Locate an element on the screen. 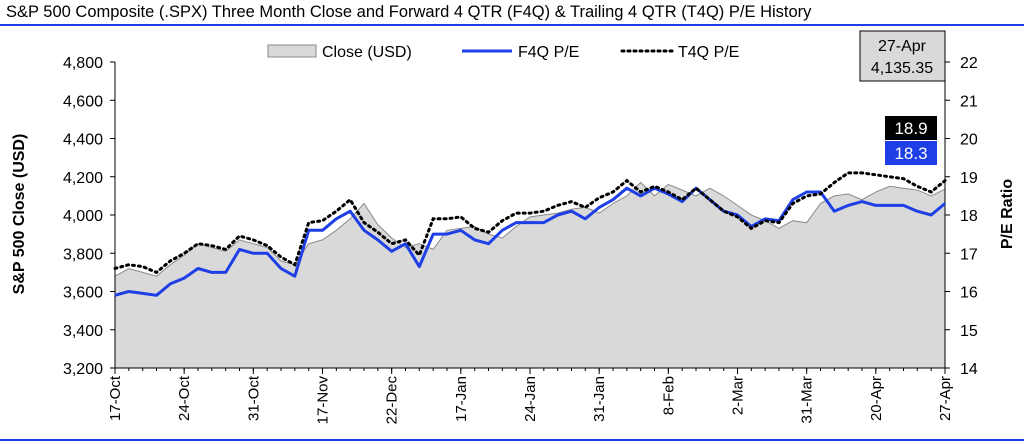 This screenshot has height=444, width=1024. y-right-tick-label: 15 is located at coordinates (969, 331).